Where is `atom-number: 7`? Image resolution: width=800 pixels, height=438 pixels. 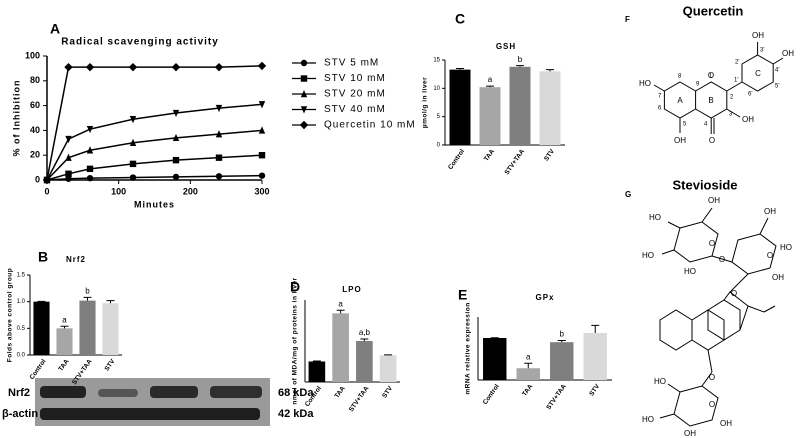 atom-number: 7 is located at coordinates (660, 97).